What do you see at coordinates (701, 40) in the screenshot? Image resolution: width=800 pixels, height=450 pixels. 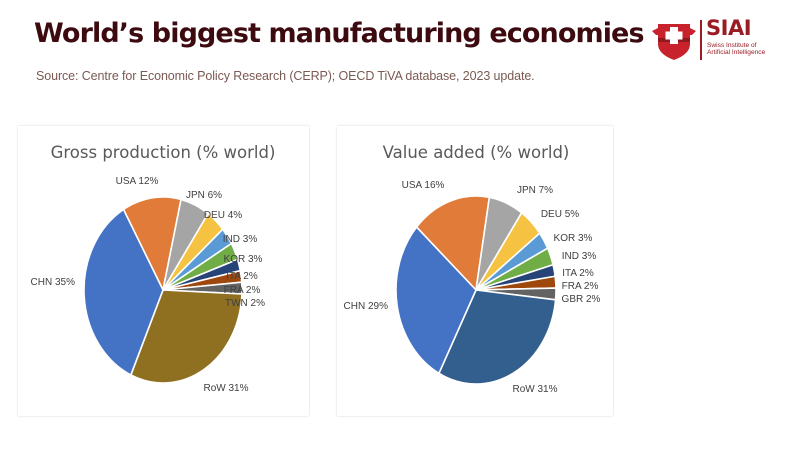 I see `logo-divider` at bounding box center [701, 40].